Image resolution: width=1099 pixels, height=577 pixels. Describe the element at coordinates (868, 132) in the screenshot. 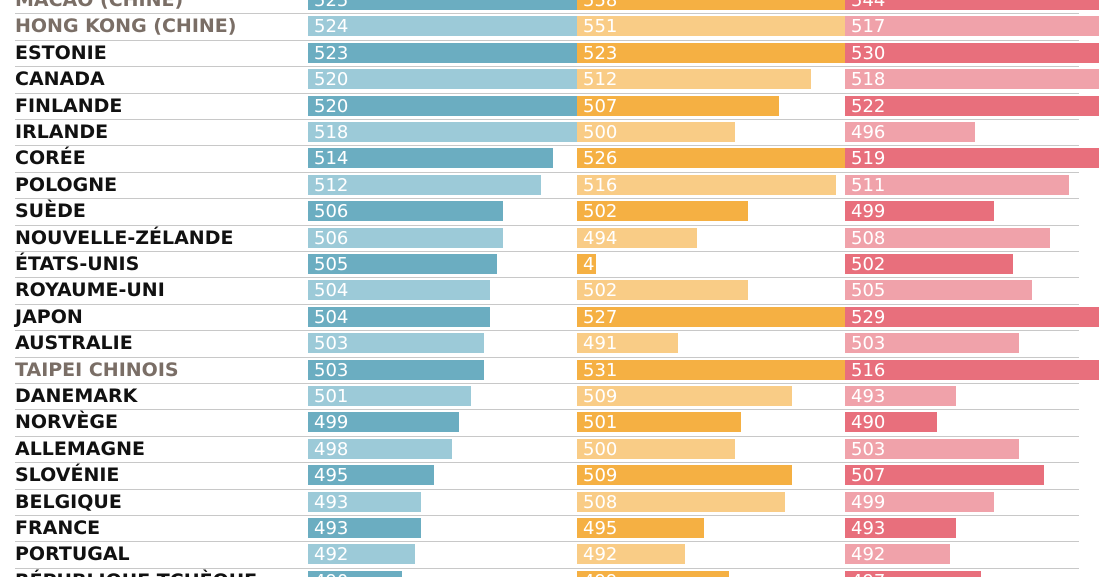

I see `science-score-label: 496` at that location.